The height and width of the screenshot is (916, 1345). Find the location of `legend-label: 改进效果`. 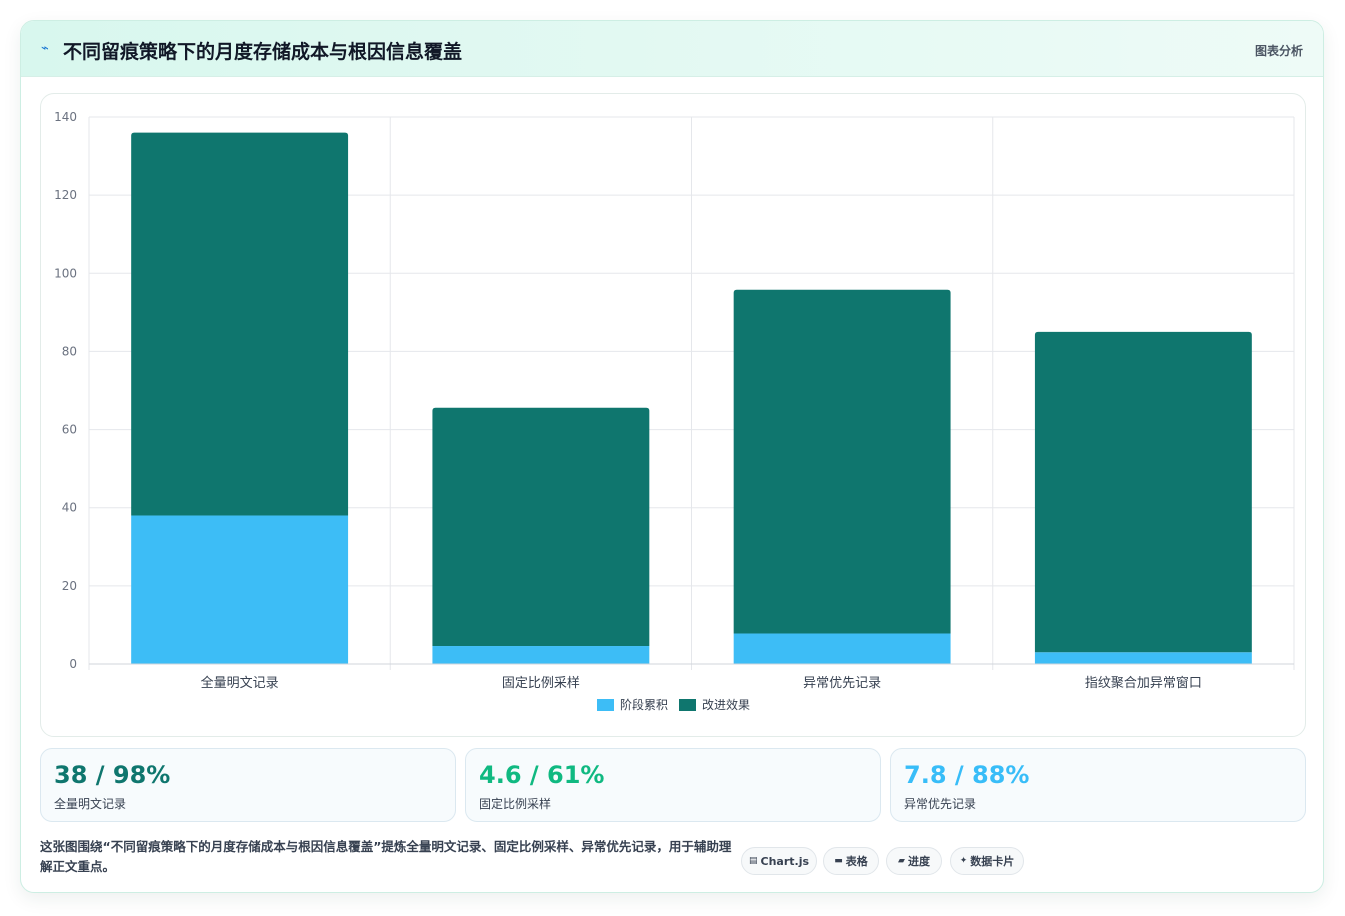

legend-label: 改进效果 is located at coordinates (726, 704).